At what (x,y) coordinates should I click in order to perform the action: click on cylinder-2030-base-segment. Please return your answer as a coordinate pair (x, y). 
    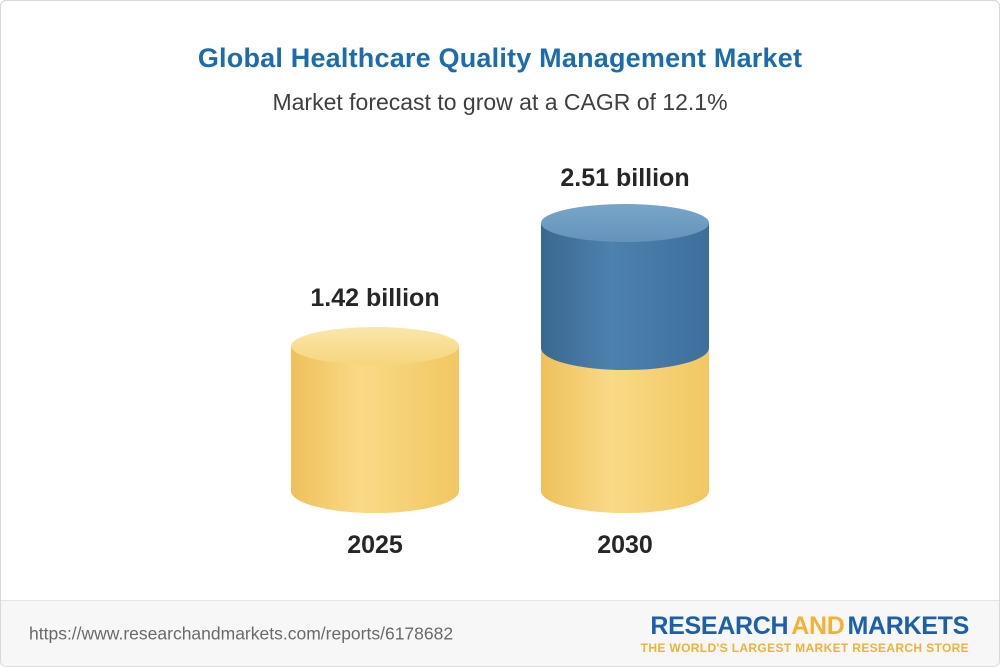
    Looking at the image, I should click on (625, 430).